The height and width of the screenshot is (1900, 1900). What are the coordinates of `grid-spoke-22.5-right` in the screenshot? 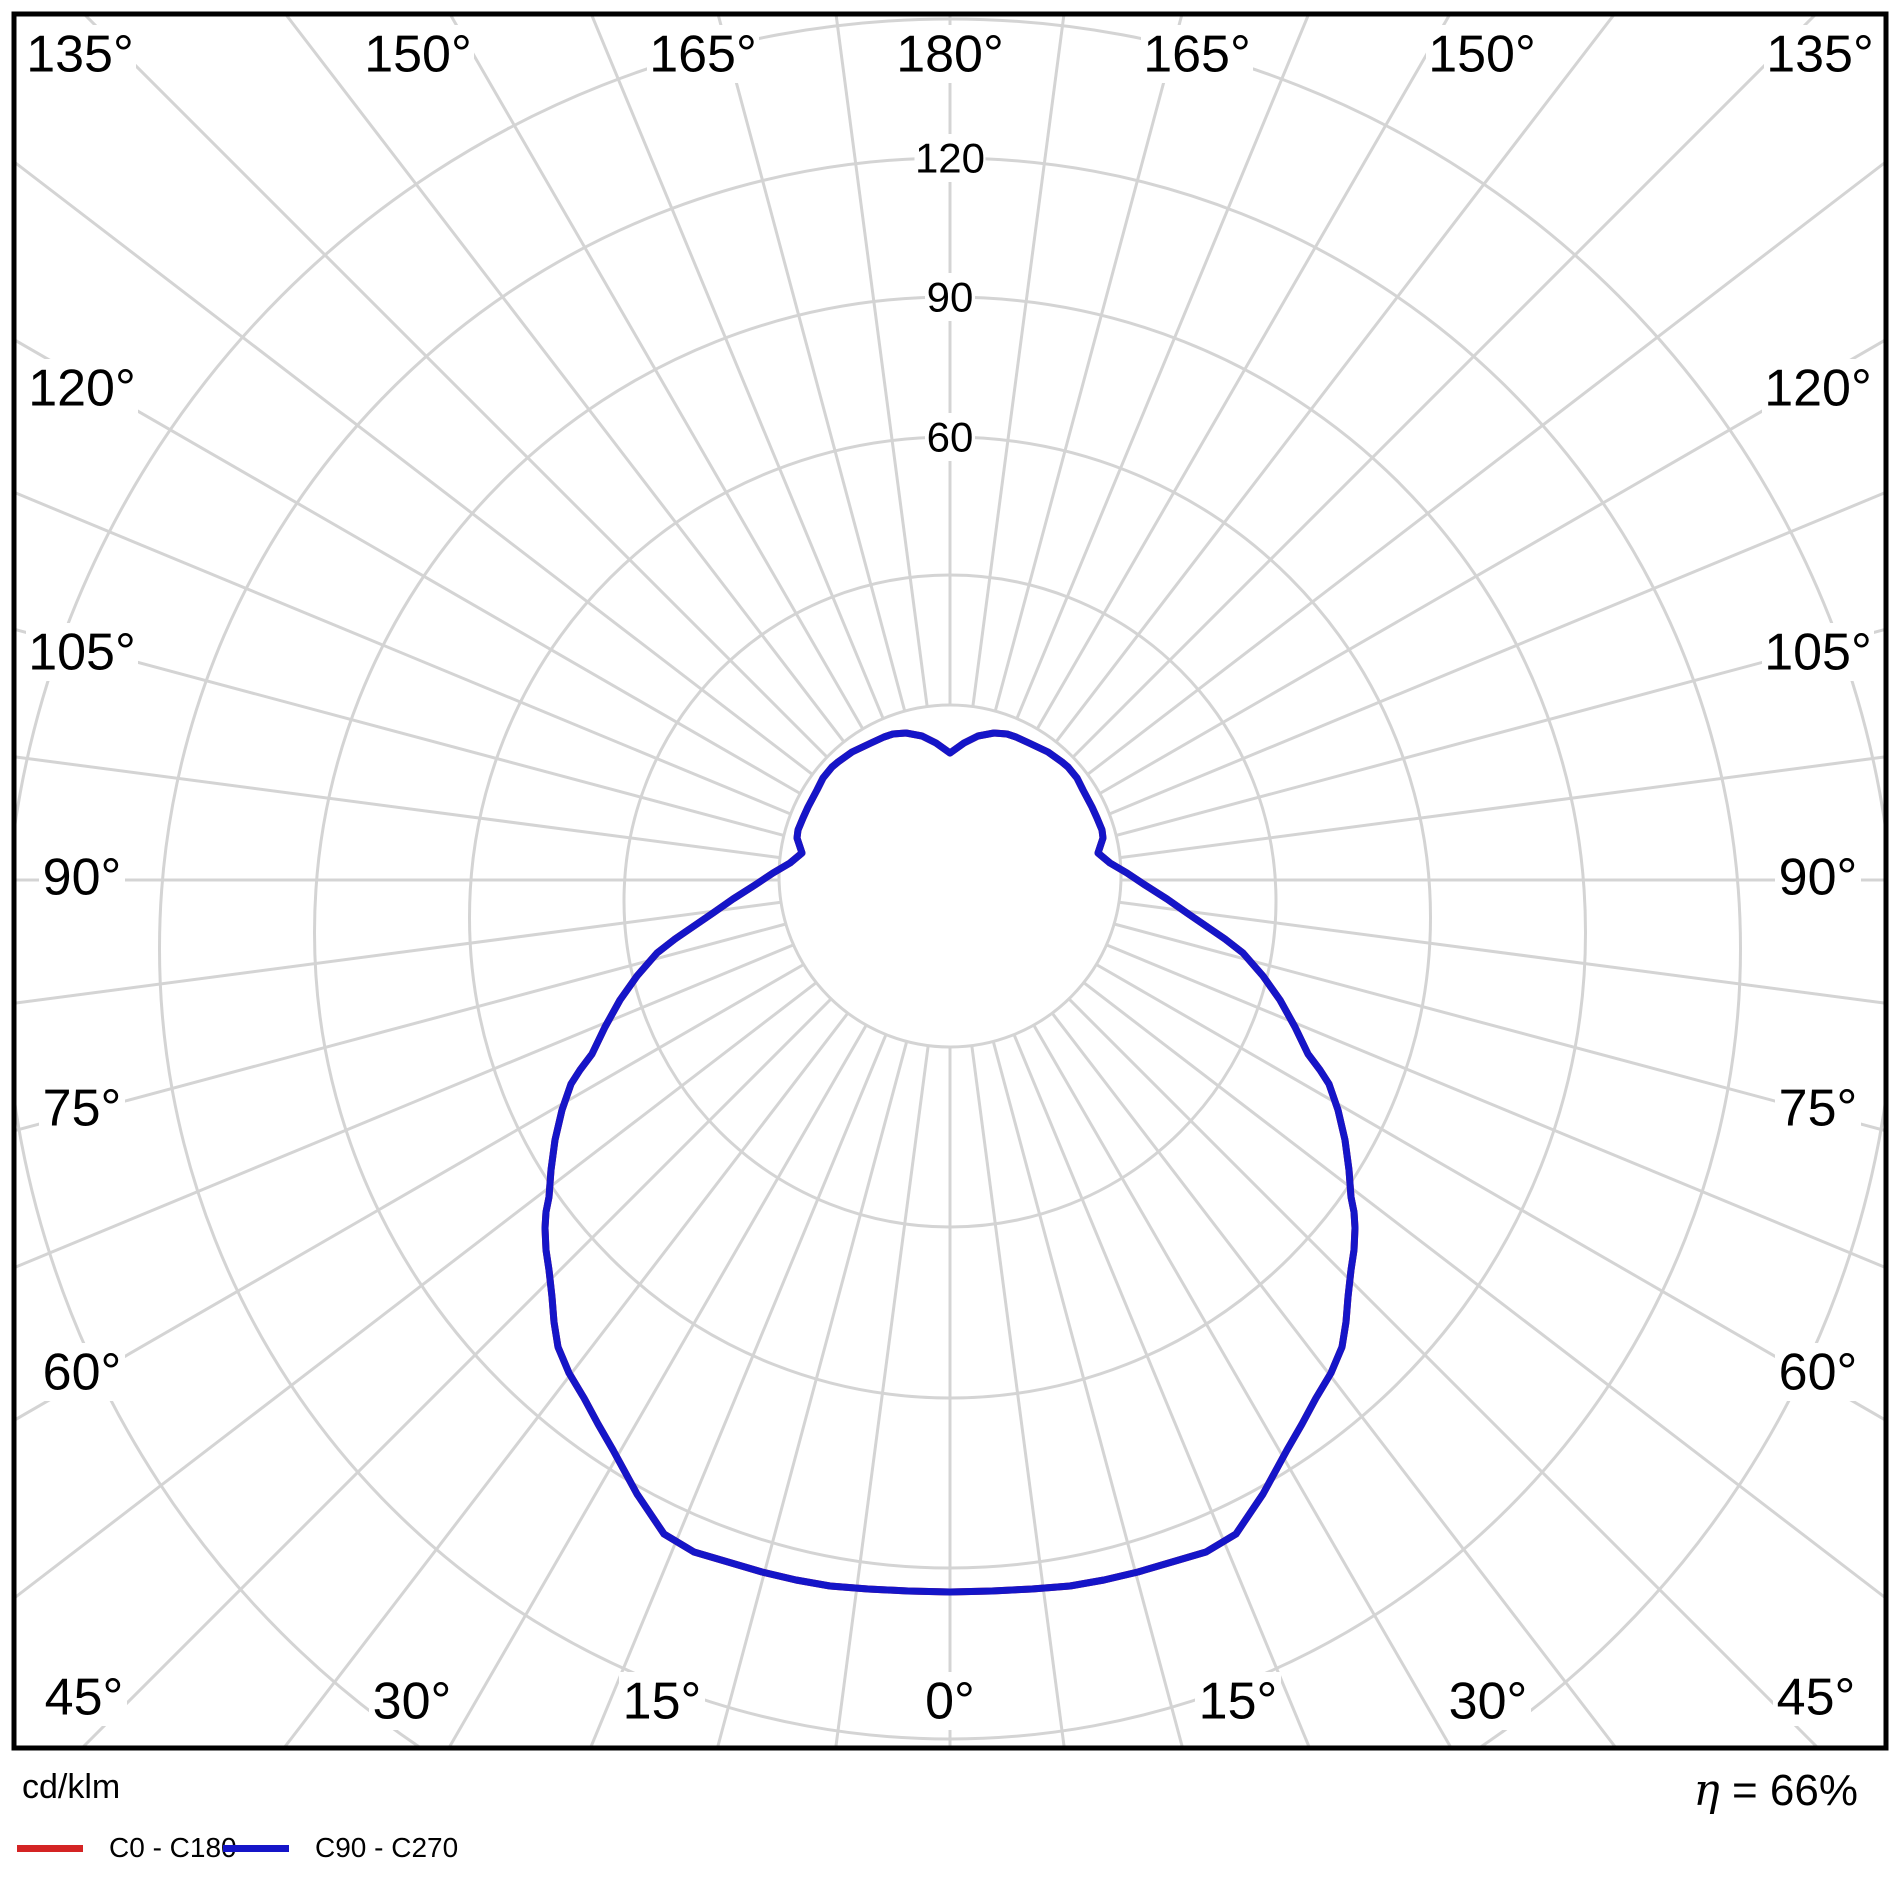 It's located at (1162, 1391).